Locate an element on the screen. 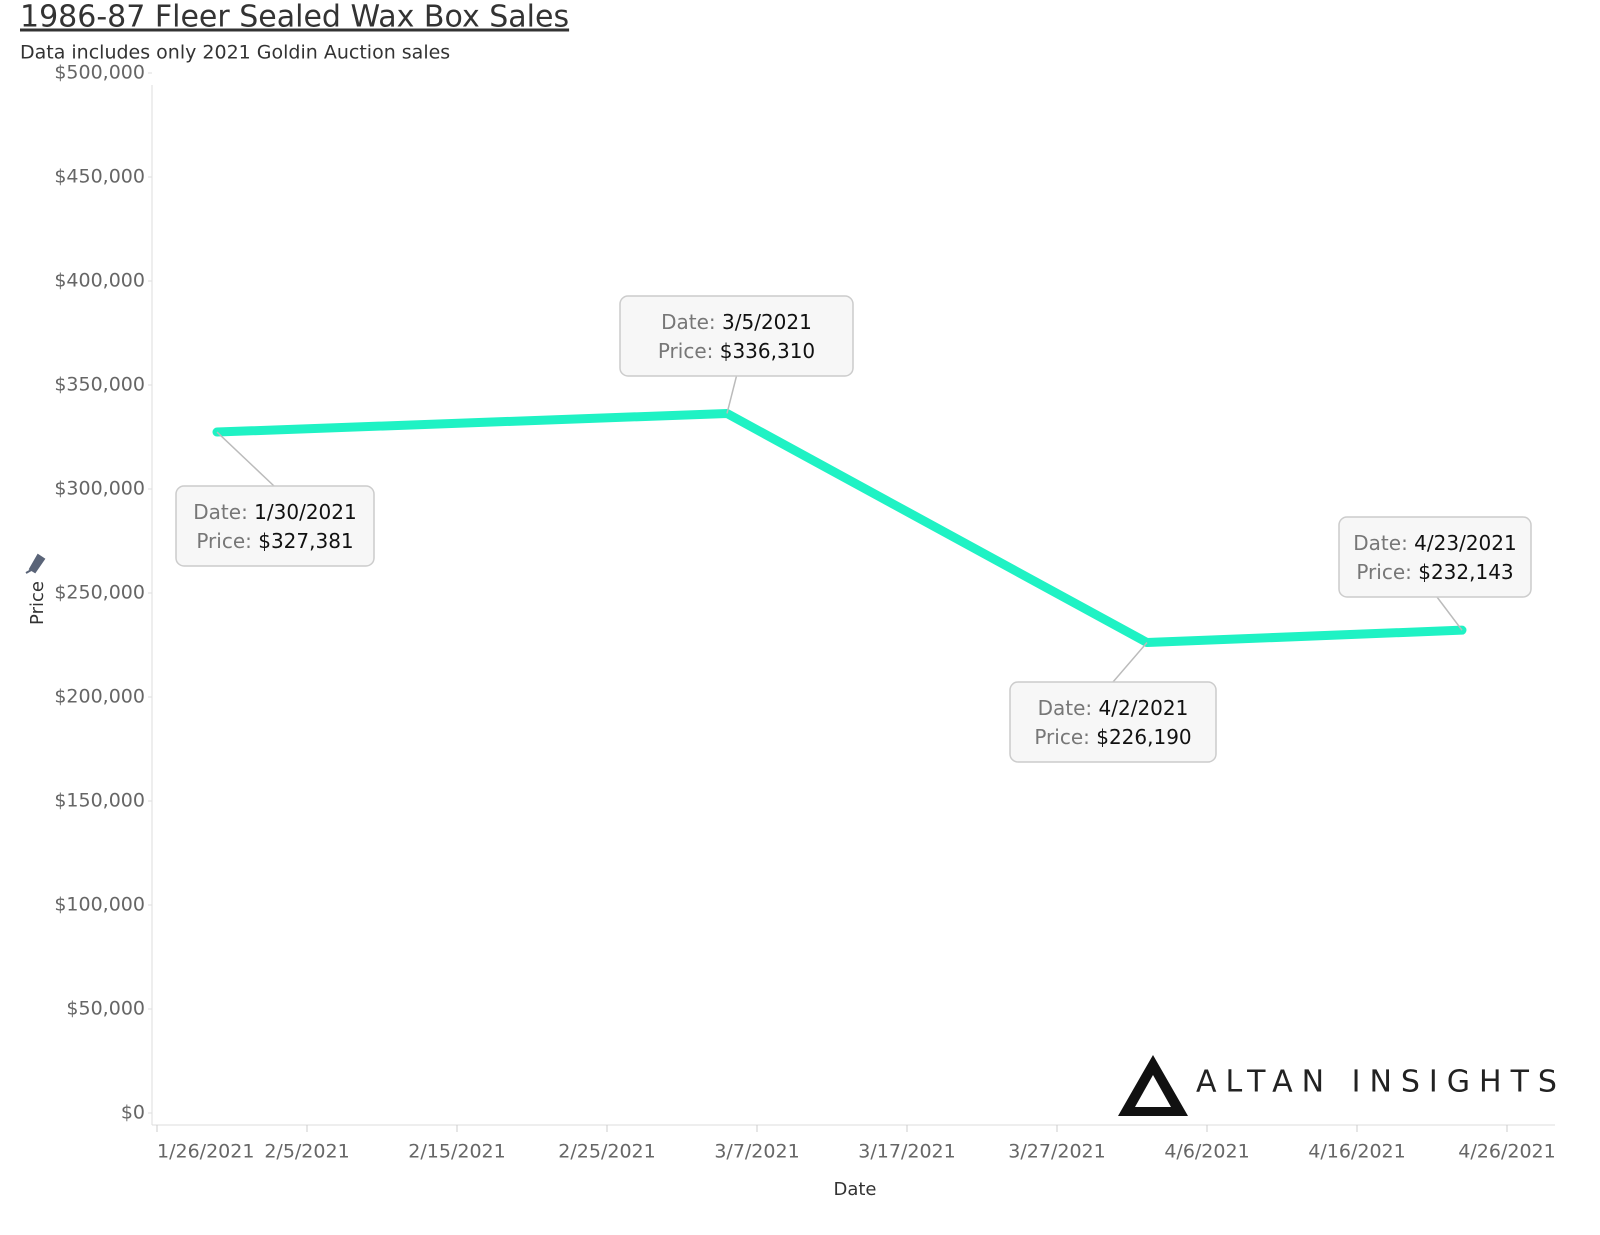  y-tick-label: $350,000 is located at coordinates (99, 385).